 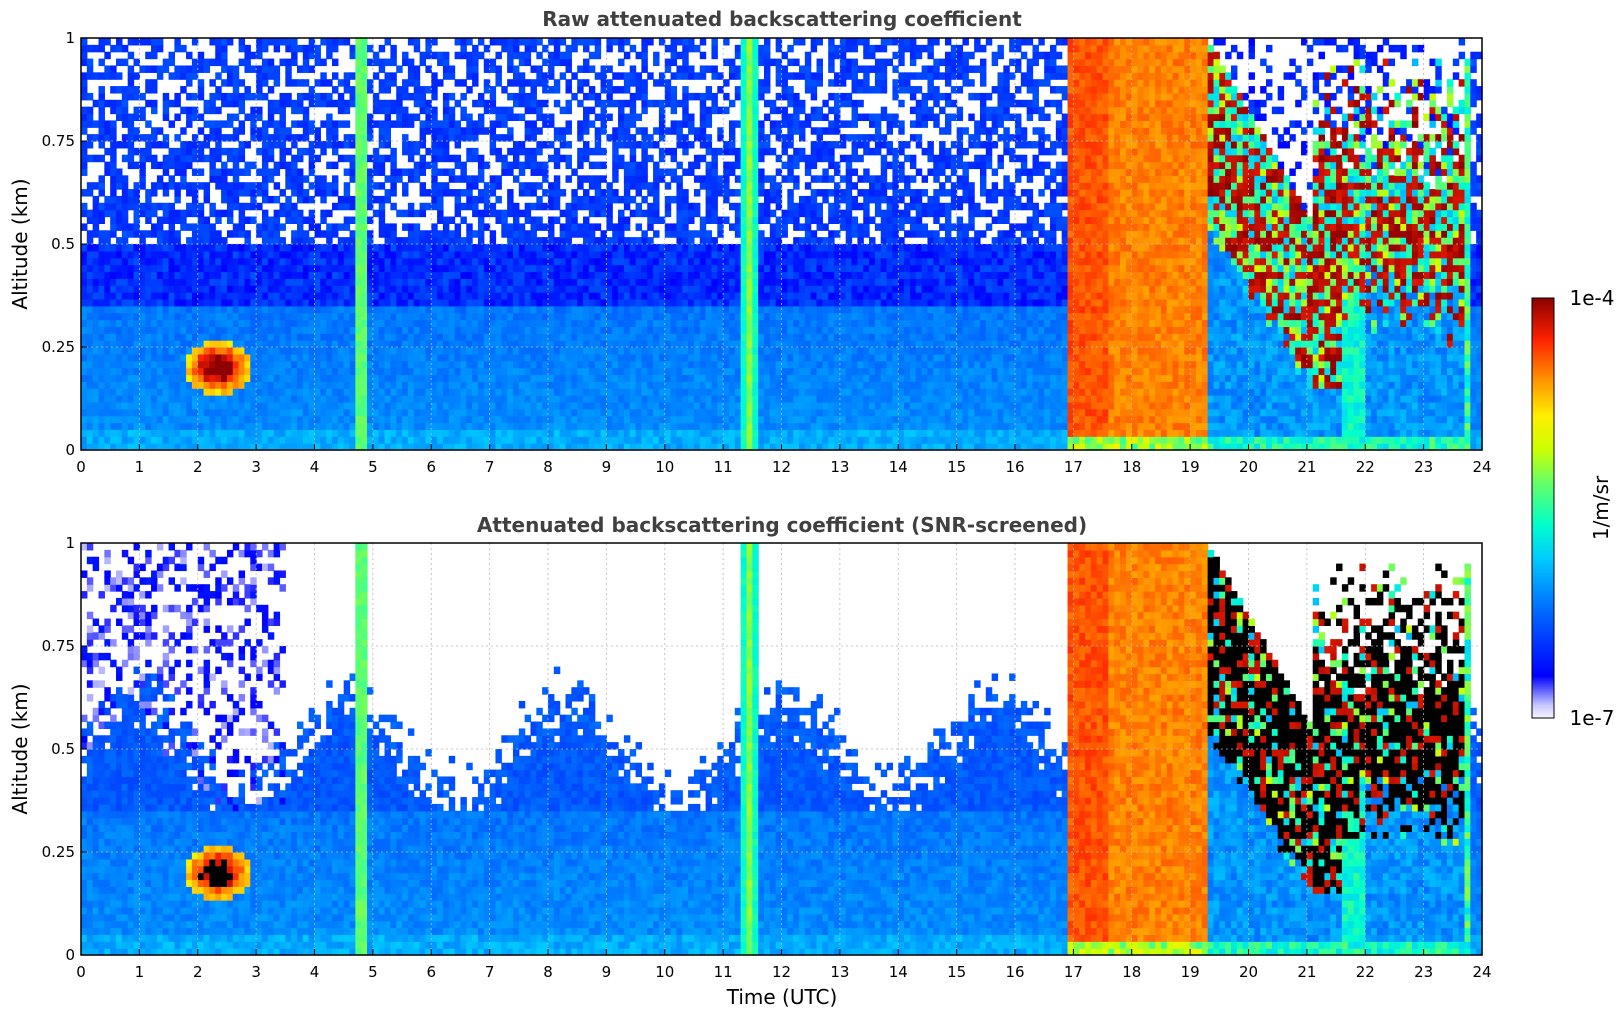 I want to click on colorbar-gradient, so click(x=1543, y=508).